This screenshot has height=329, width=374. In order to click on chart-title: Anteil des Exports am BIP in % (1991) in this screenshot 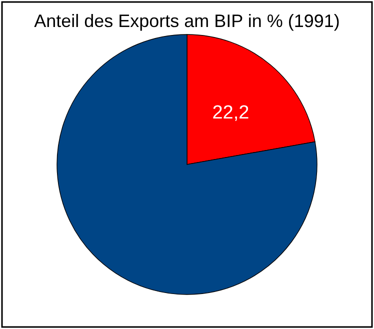, I will do `click(187, 21)`.